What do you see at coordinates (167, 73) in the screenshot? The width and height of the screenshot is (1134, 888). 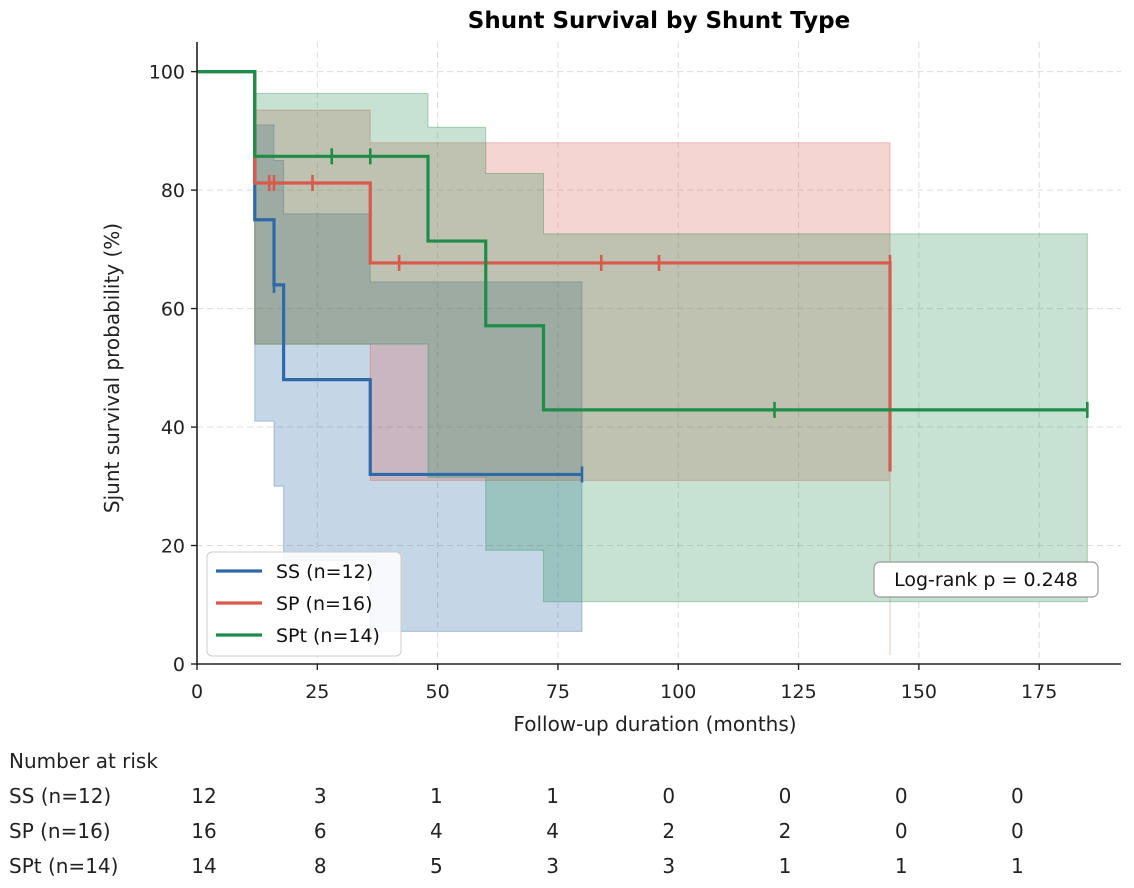 I see `y-tick-label: 100` at bounding box center [167, 73].